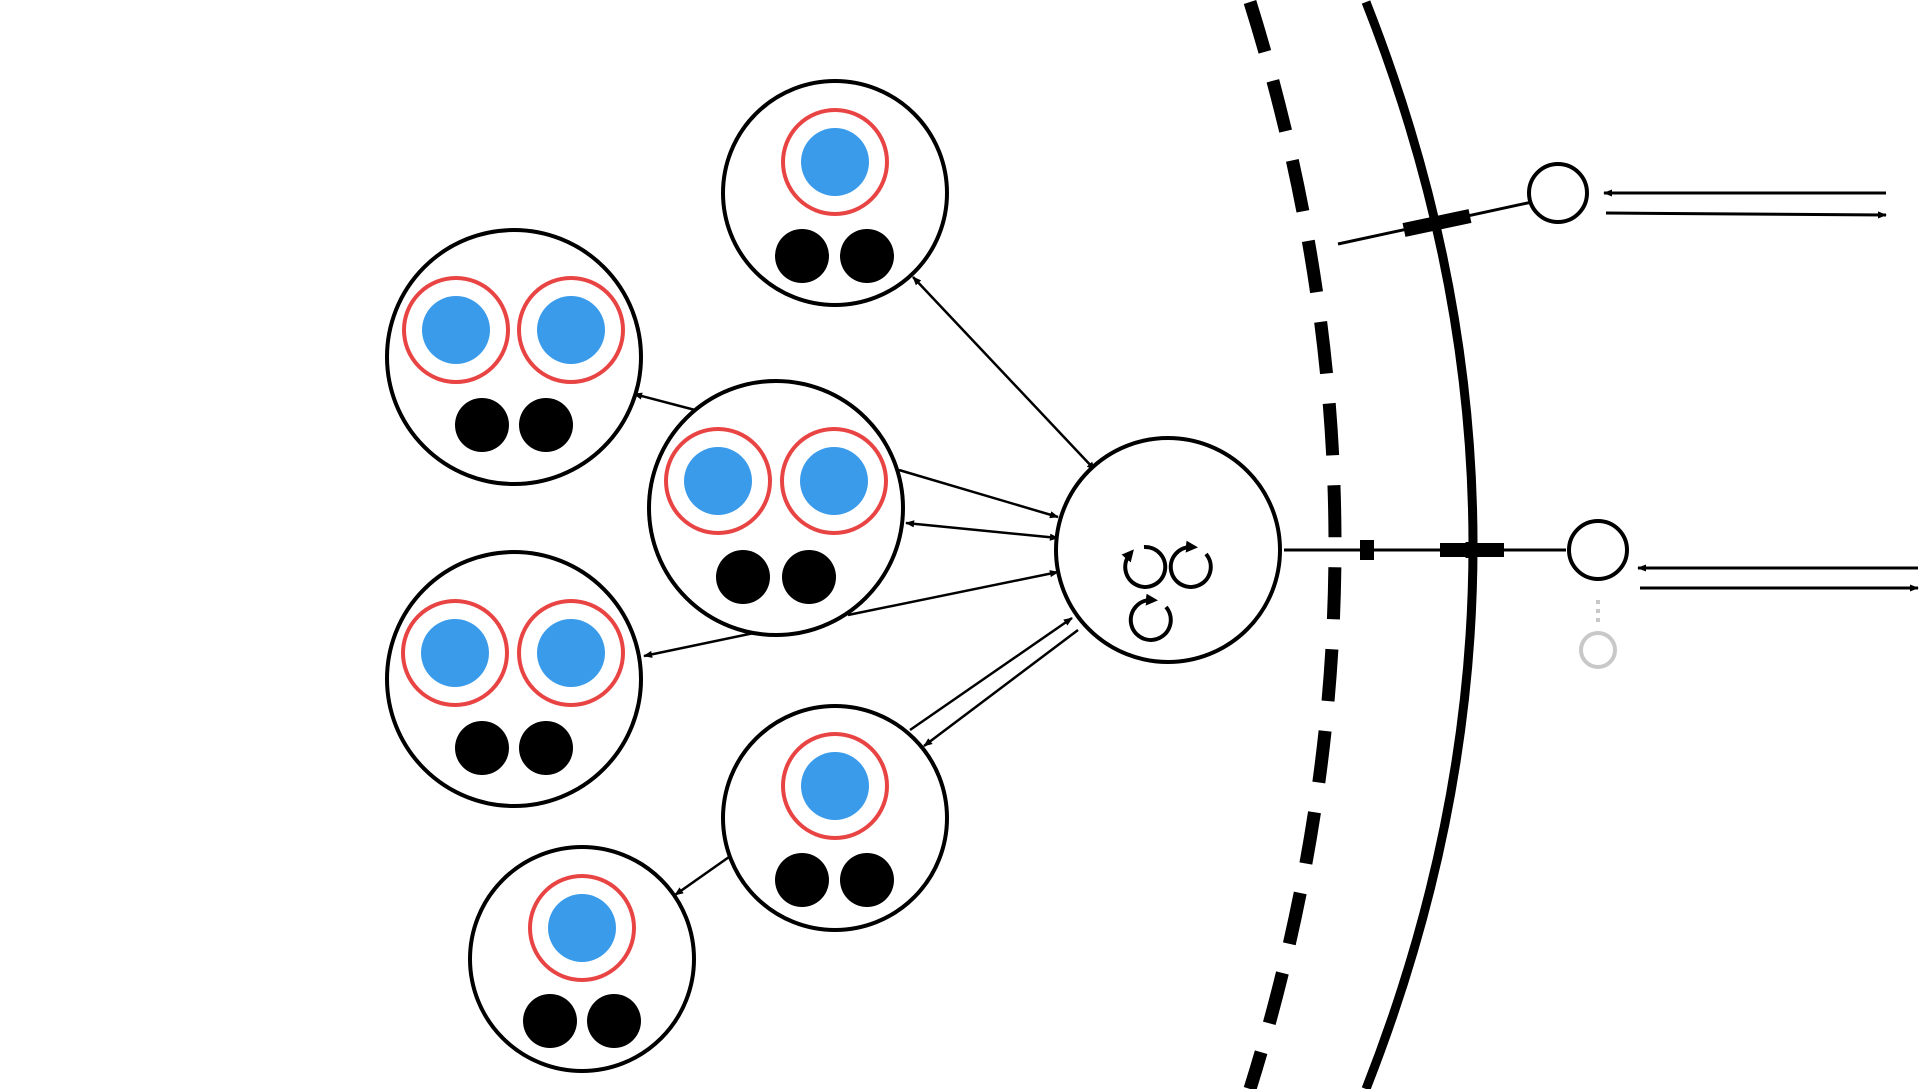 The height and width of the screenshot is (1089, 1920). I want to click on edge-center-upperleft, so click(664, 402).